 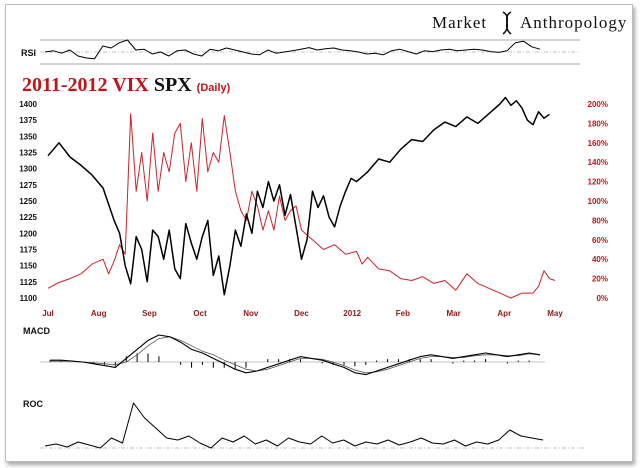 What do you see at coordinates (29, 53) in the screenshot?
I see `rsi-label: RSI` at bounding box center [29, 53].